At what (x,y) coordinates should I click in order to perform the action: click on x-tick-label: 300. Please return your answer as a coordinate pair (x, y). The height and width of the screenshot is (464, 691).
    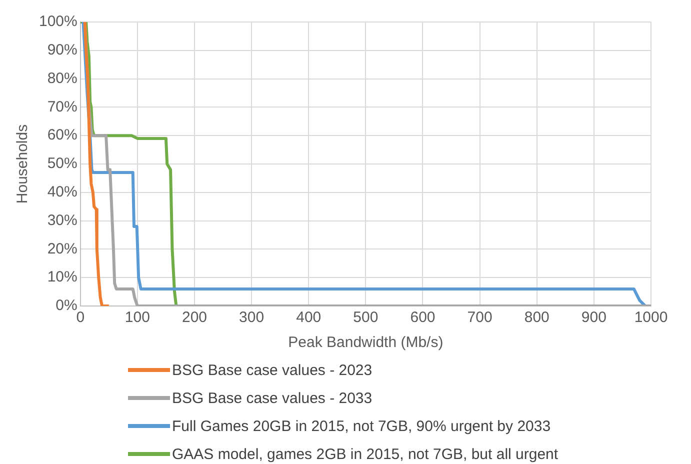
    Looking at the image, I should click on (251, 317).